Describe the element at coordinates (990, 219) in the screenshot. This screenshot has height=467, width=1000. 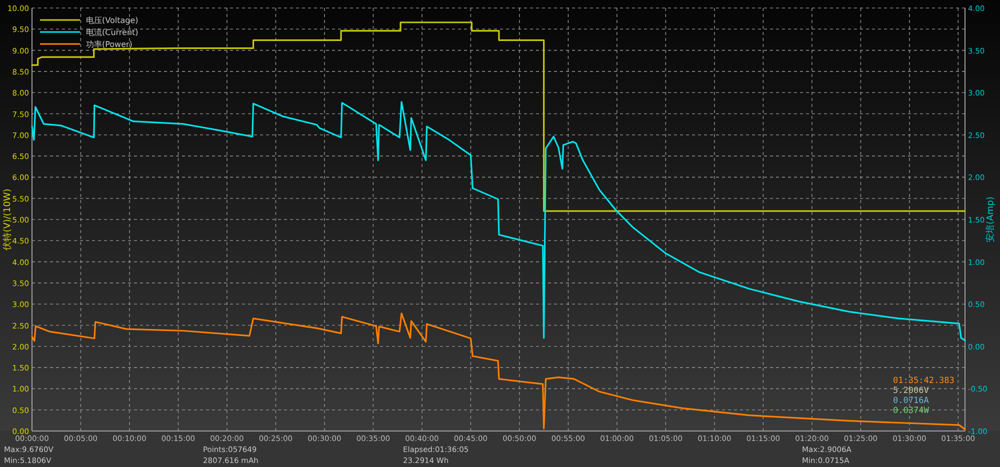
I see `y2-axis-title: 安培(Amp)` at that location.